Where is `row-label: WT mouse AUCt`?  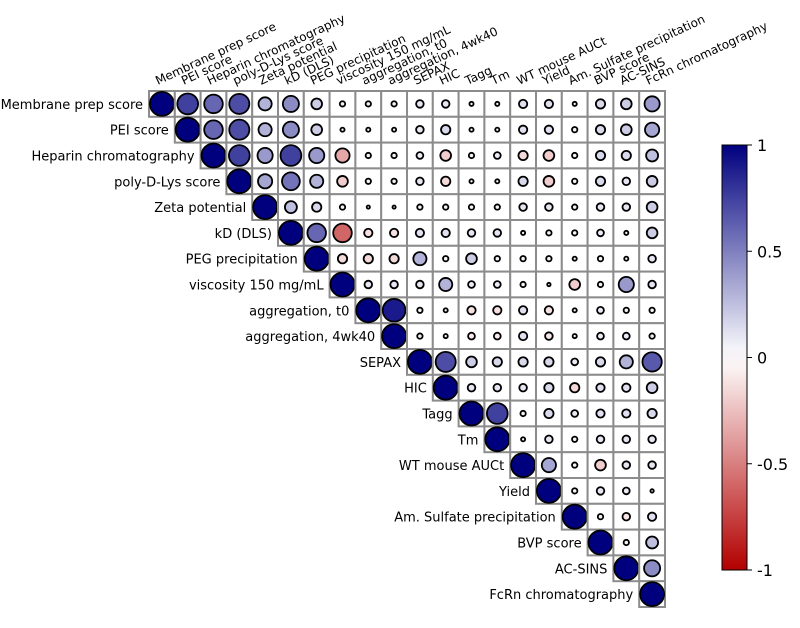 row-label: WT mouse AUCt is located at coordinates (451, 466).